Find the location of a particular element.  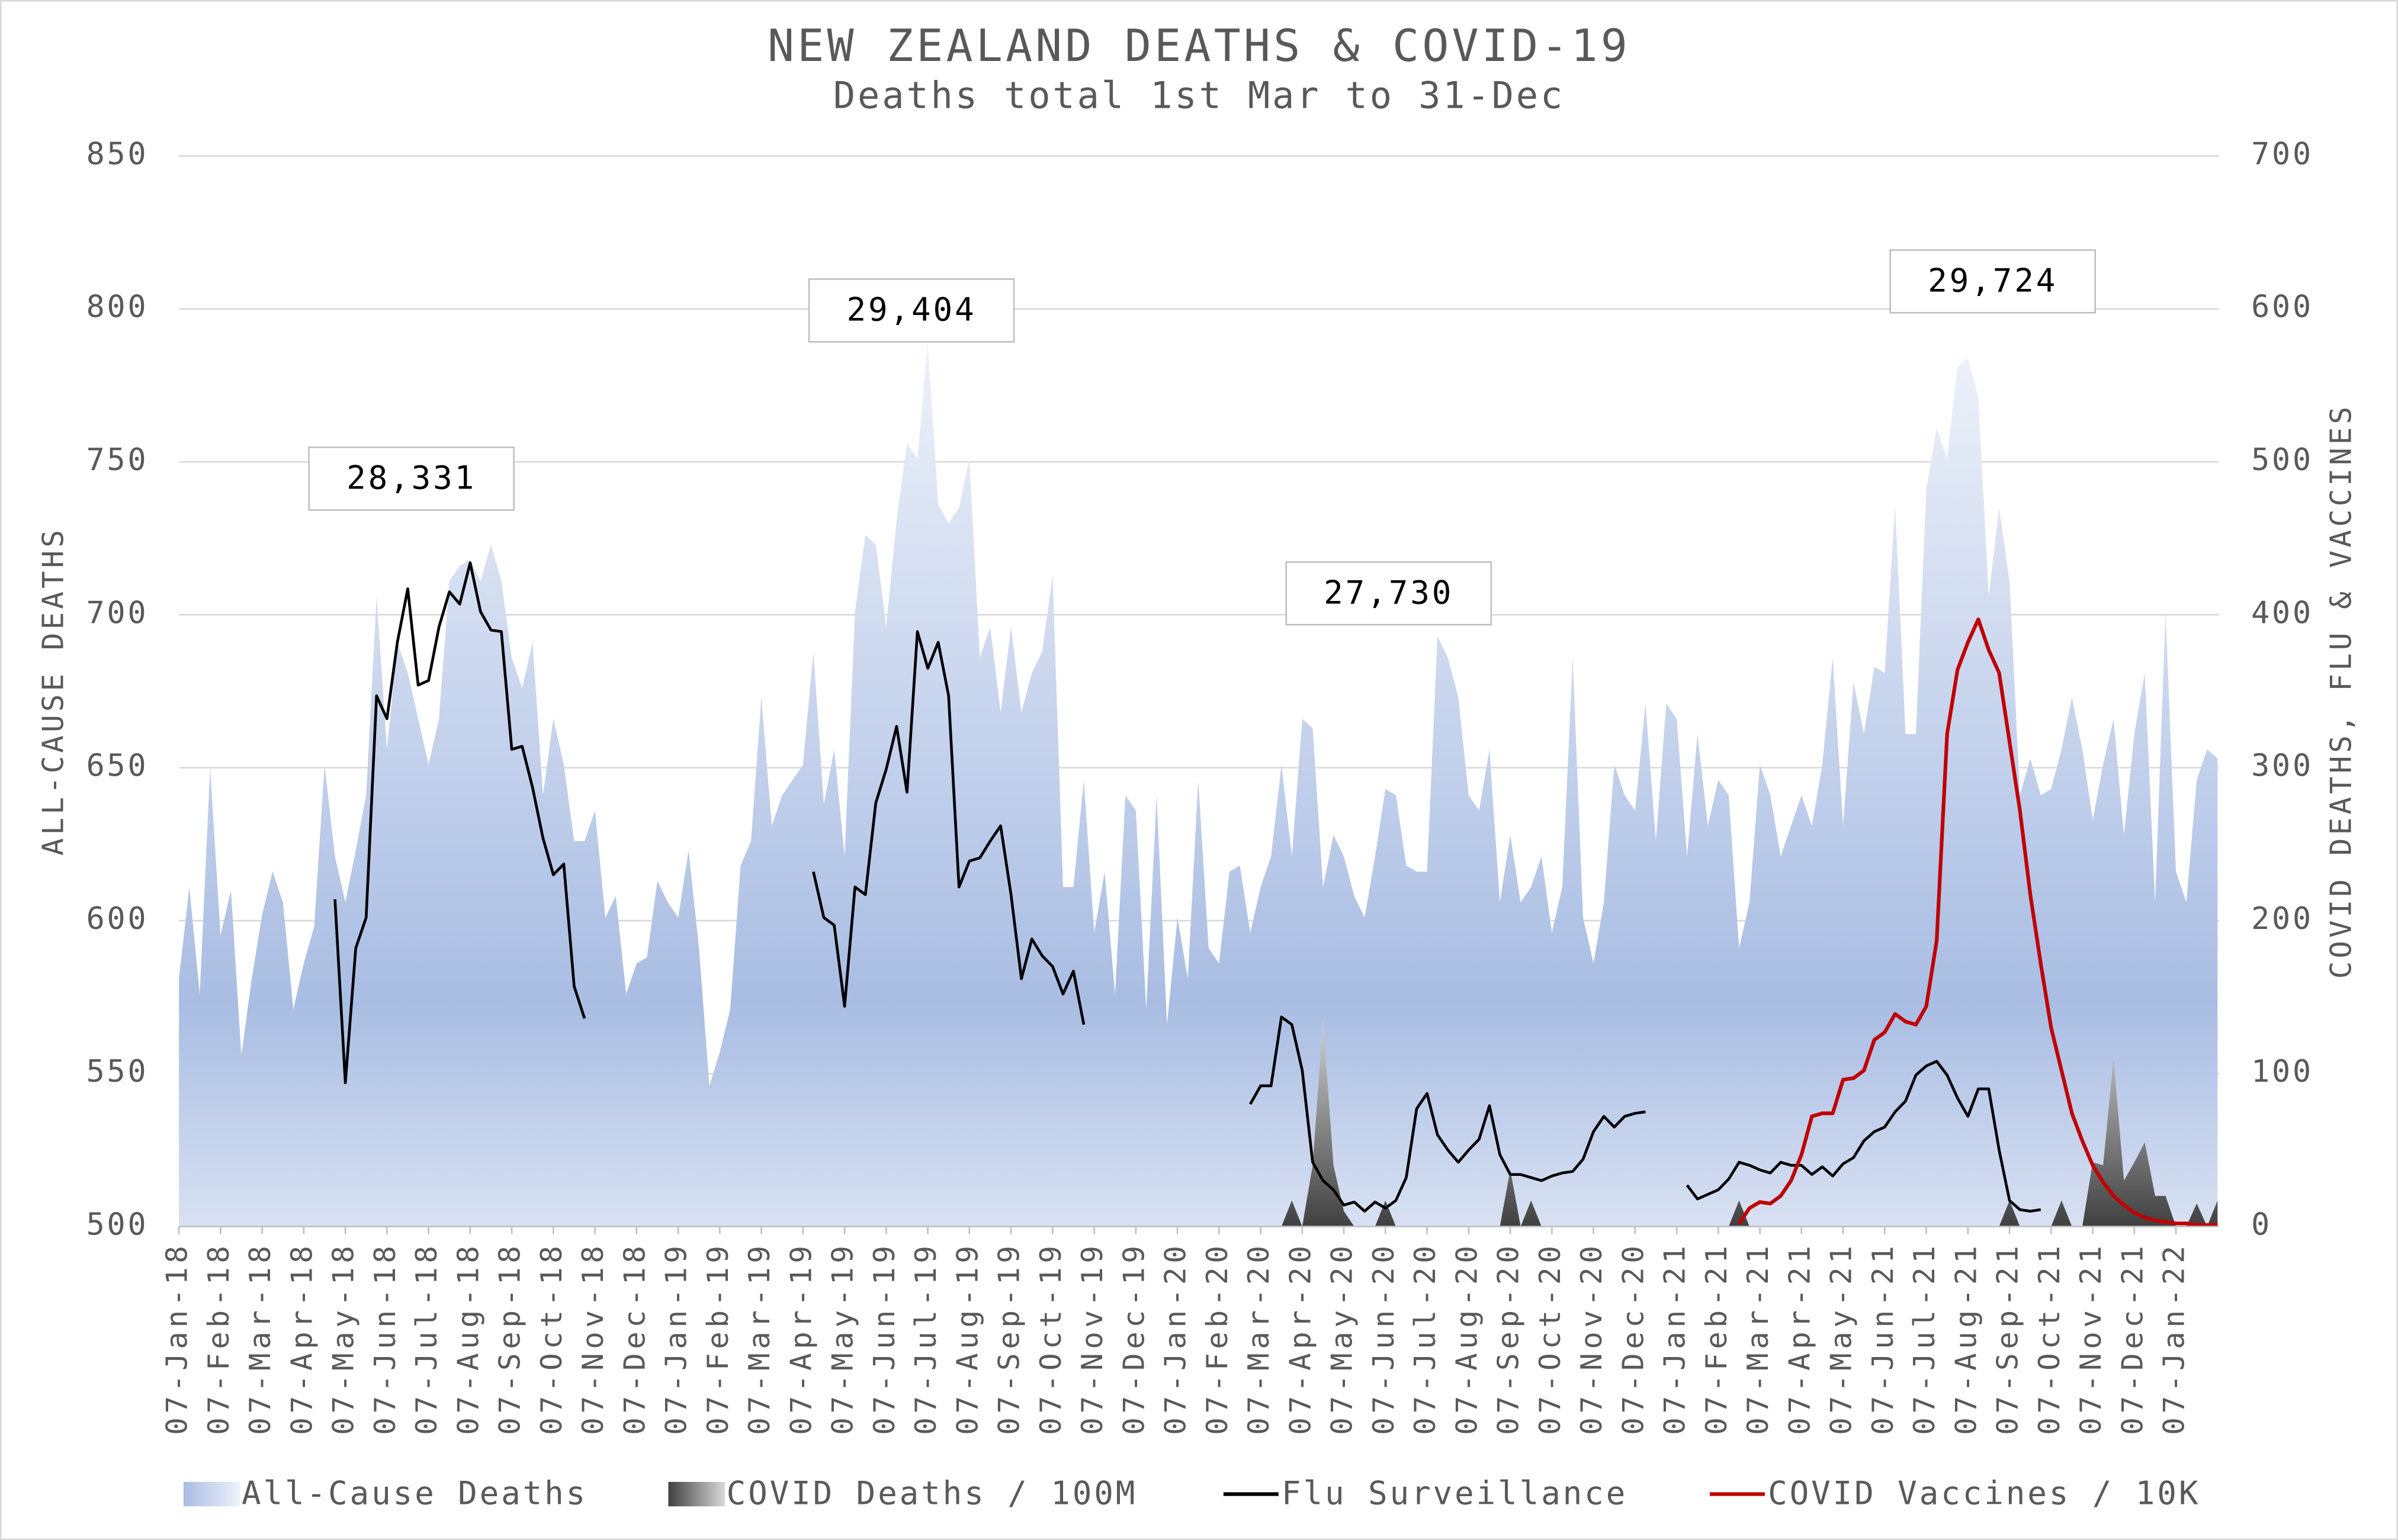

x-tick-label: 07-Nov-20 is located at coordinates (1591, 1338).